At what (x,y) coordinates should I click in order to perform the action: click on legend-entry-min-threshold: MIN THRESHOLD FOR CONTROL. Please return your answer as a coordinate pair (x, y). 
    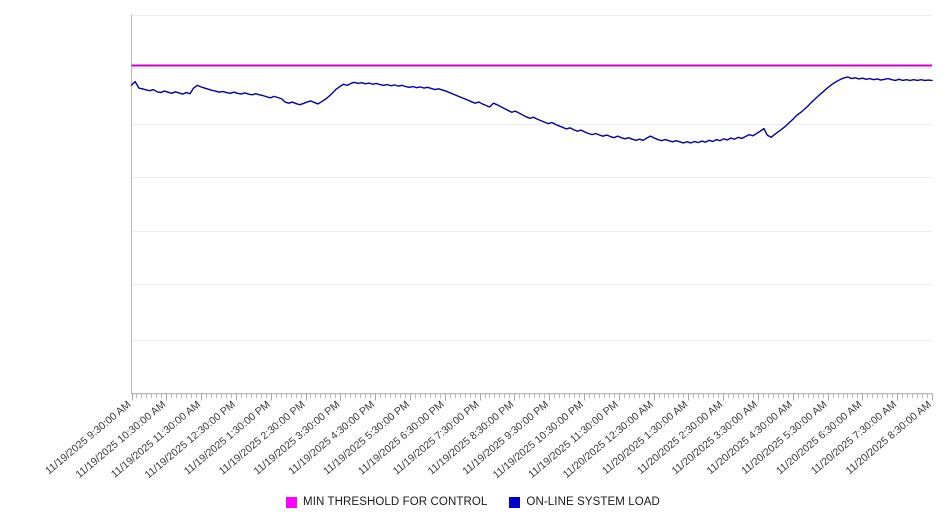
    Looking at the image, I should click on (386, 502).